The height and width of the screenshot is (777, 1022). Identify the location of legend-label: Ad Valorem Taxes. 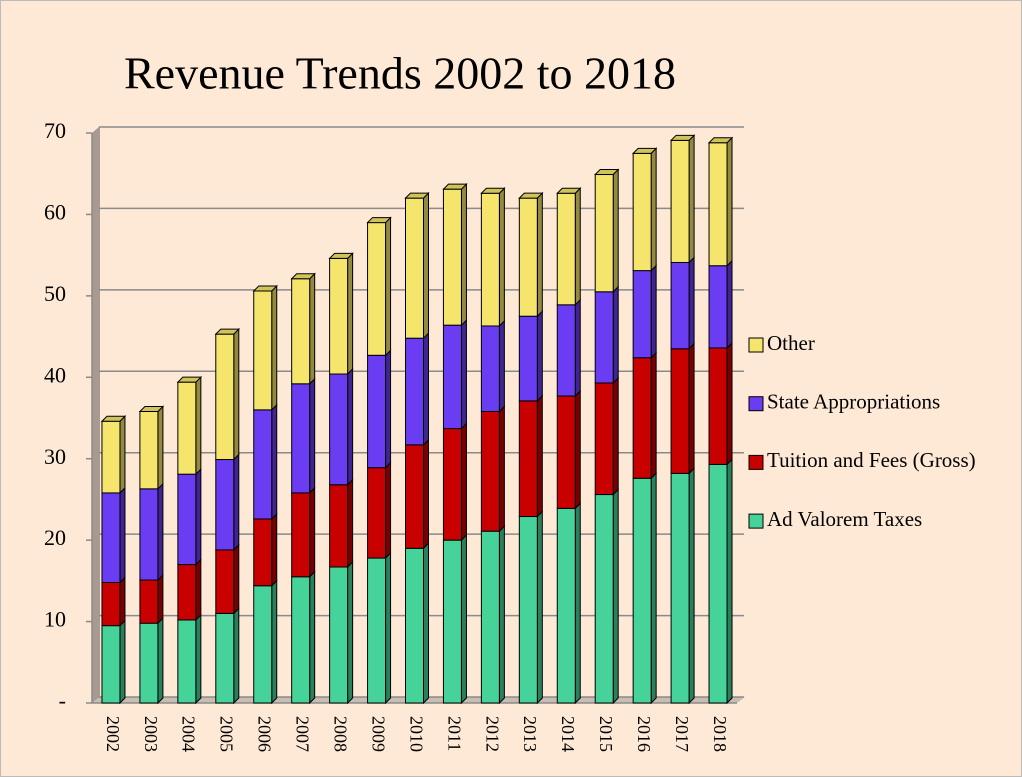
(844, 519).